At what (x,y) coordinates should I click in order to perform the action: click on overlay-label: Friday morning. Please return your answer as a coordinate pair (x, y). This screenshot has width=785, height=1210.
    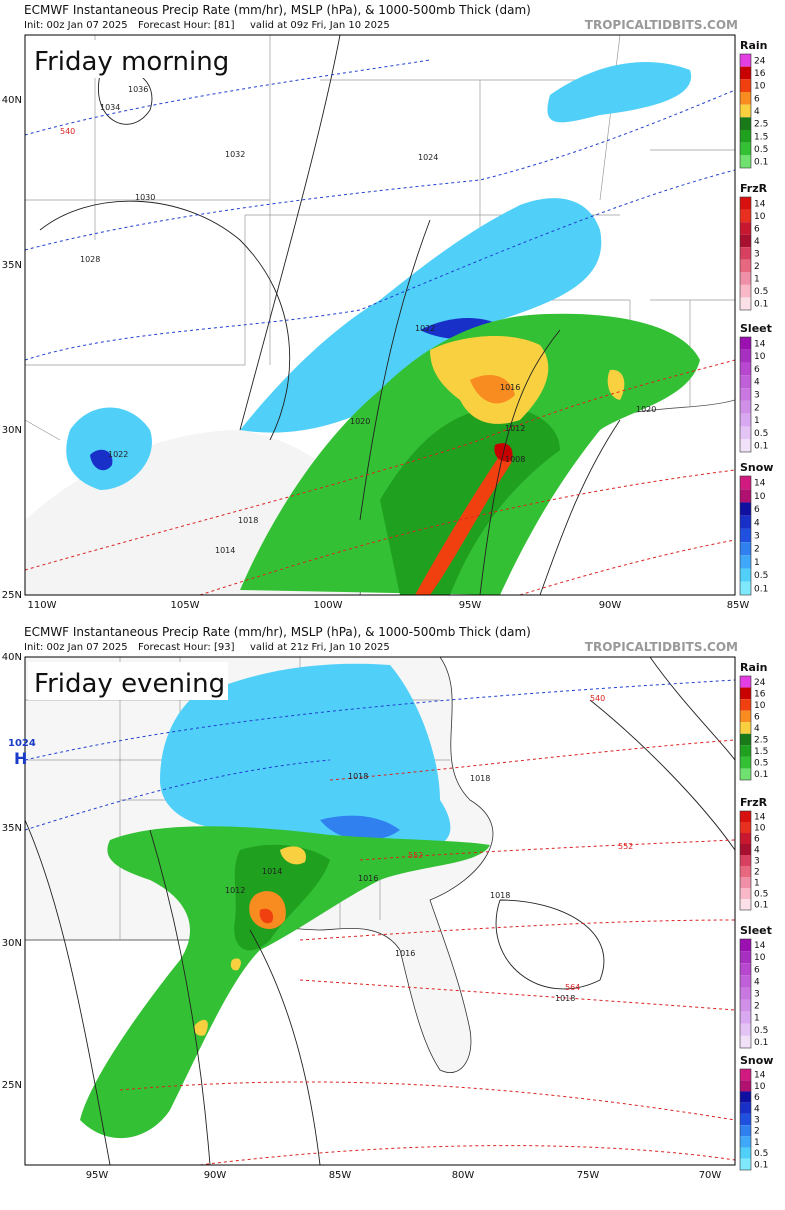
    Looking at the image, I should click on (131, 62).